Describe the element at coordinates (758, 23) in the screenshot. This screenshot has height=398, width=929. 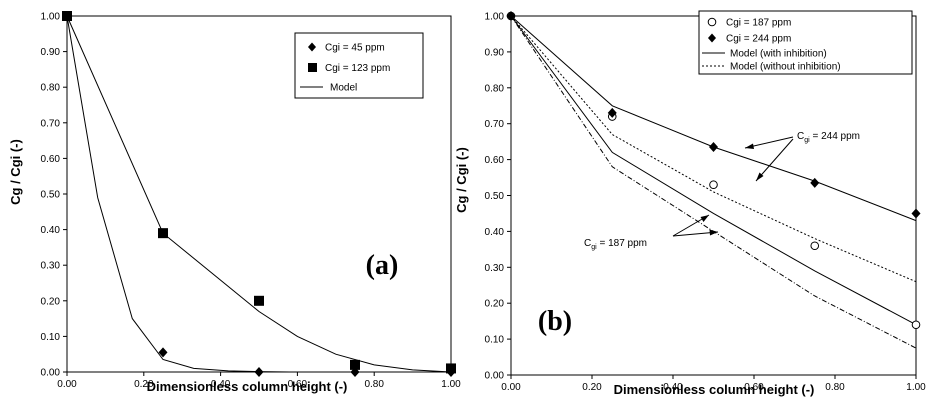
I see `b-legend-label-187: Cgi = 187 ppm` at that location.